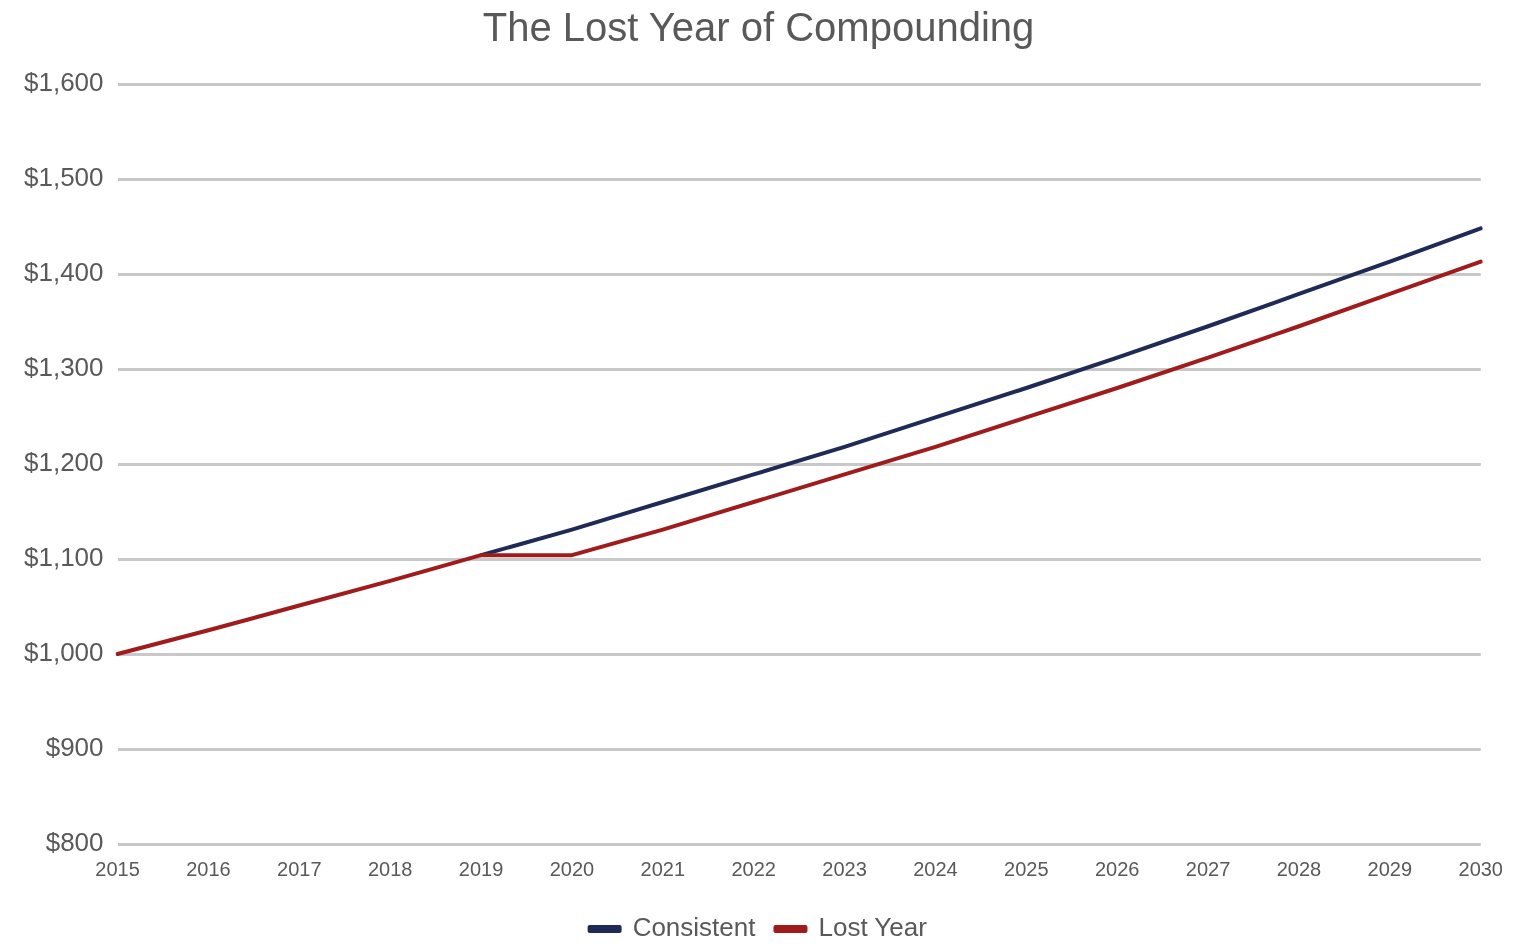 The image size is (1517, 952). Describe the element at coordinates (63, 652) in the screenshot. I see `y-tick-label: $1,000` at that location.